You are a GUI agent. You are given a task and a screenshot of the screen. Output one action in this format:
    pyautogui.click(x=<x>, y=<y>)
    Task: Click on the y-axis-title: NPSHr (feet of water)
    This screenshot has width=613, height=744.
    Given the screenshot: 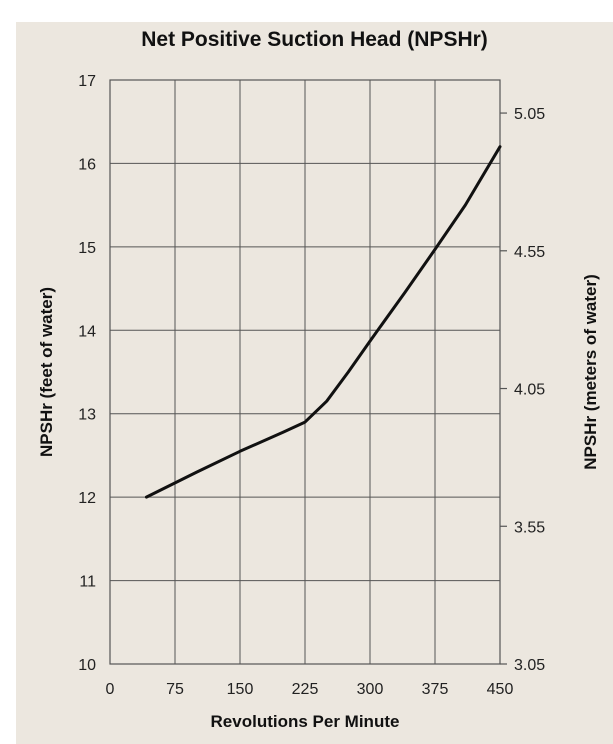 What is the action you would take?
    pyautogui.click(x=46, y=372)
    